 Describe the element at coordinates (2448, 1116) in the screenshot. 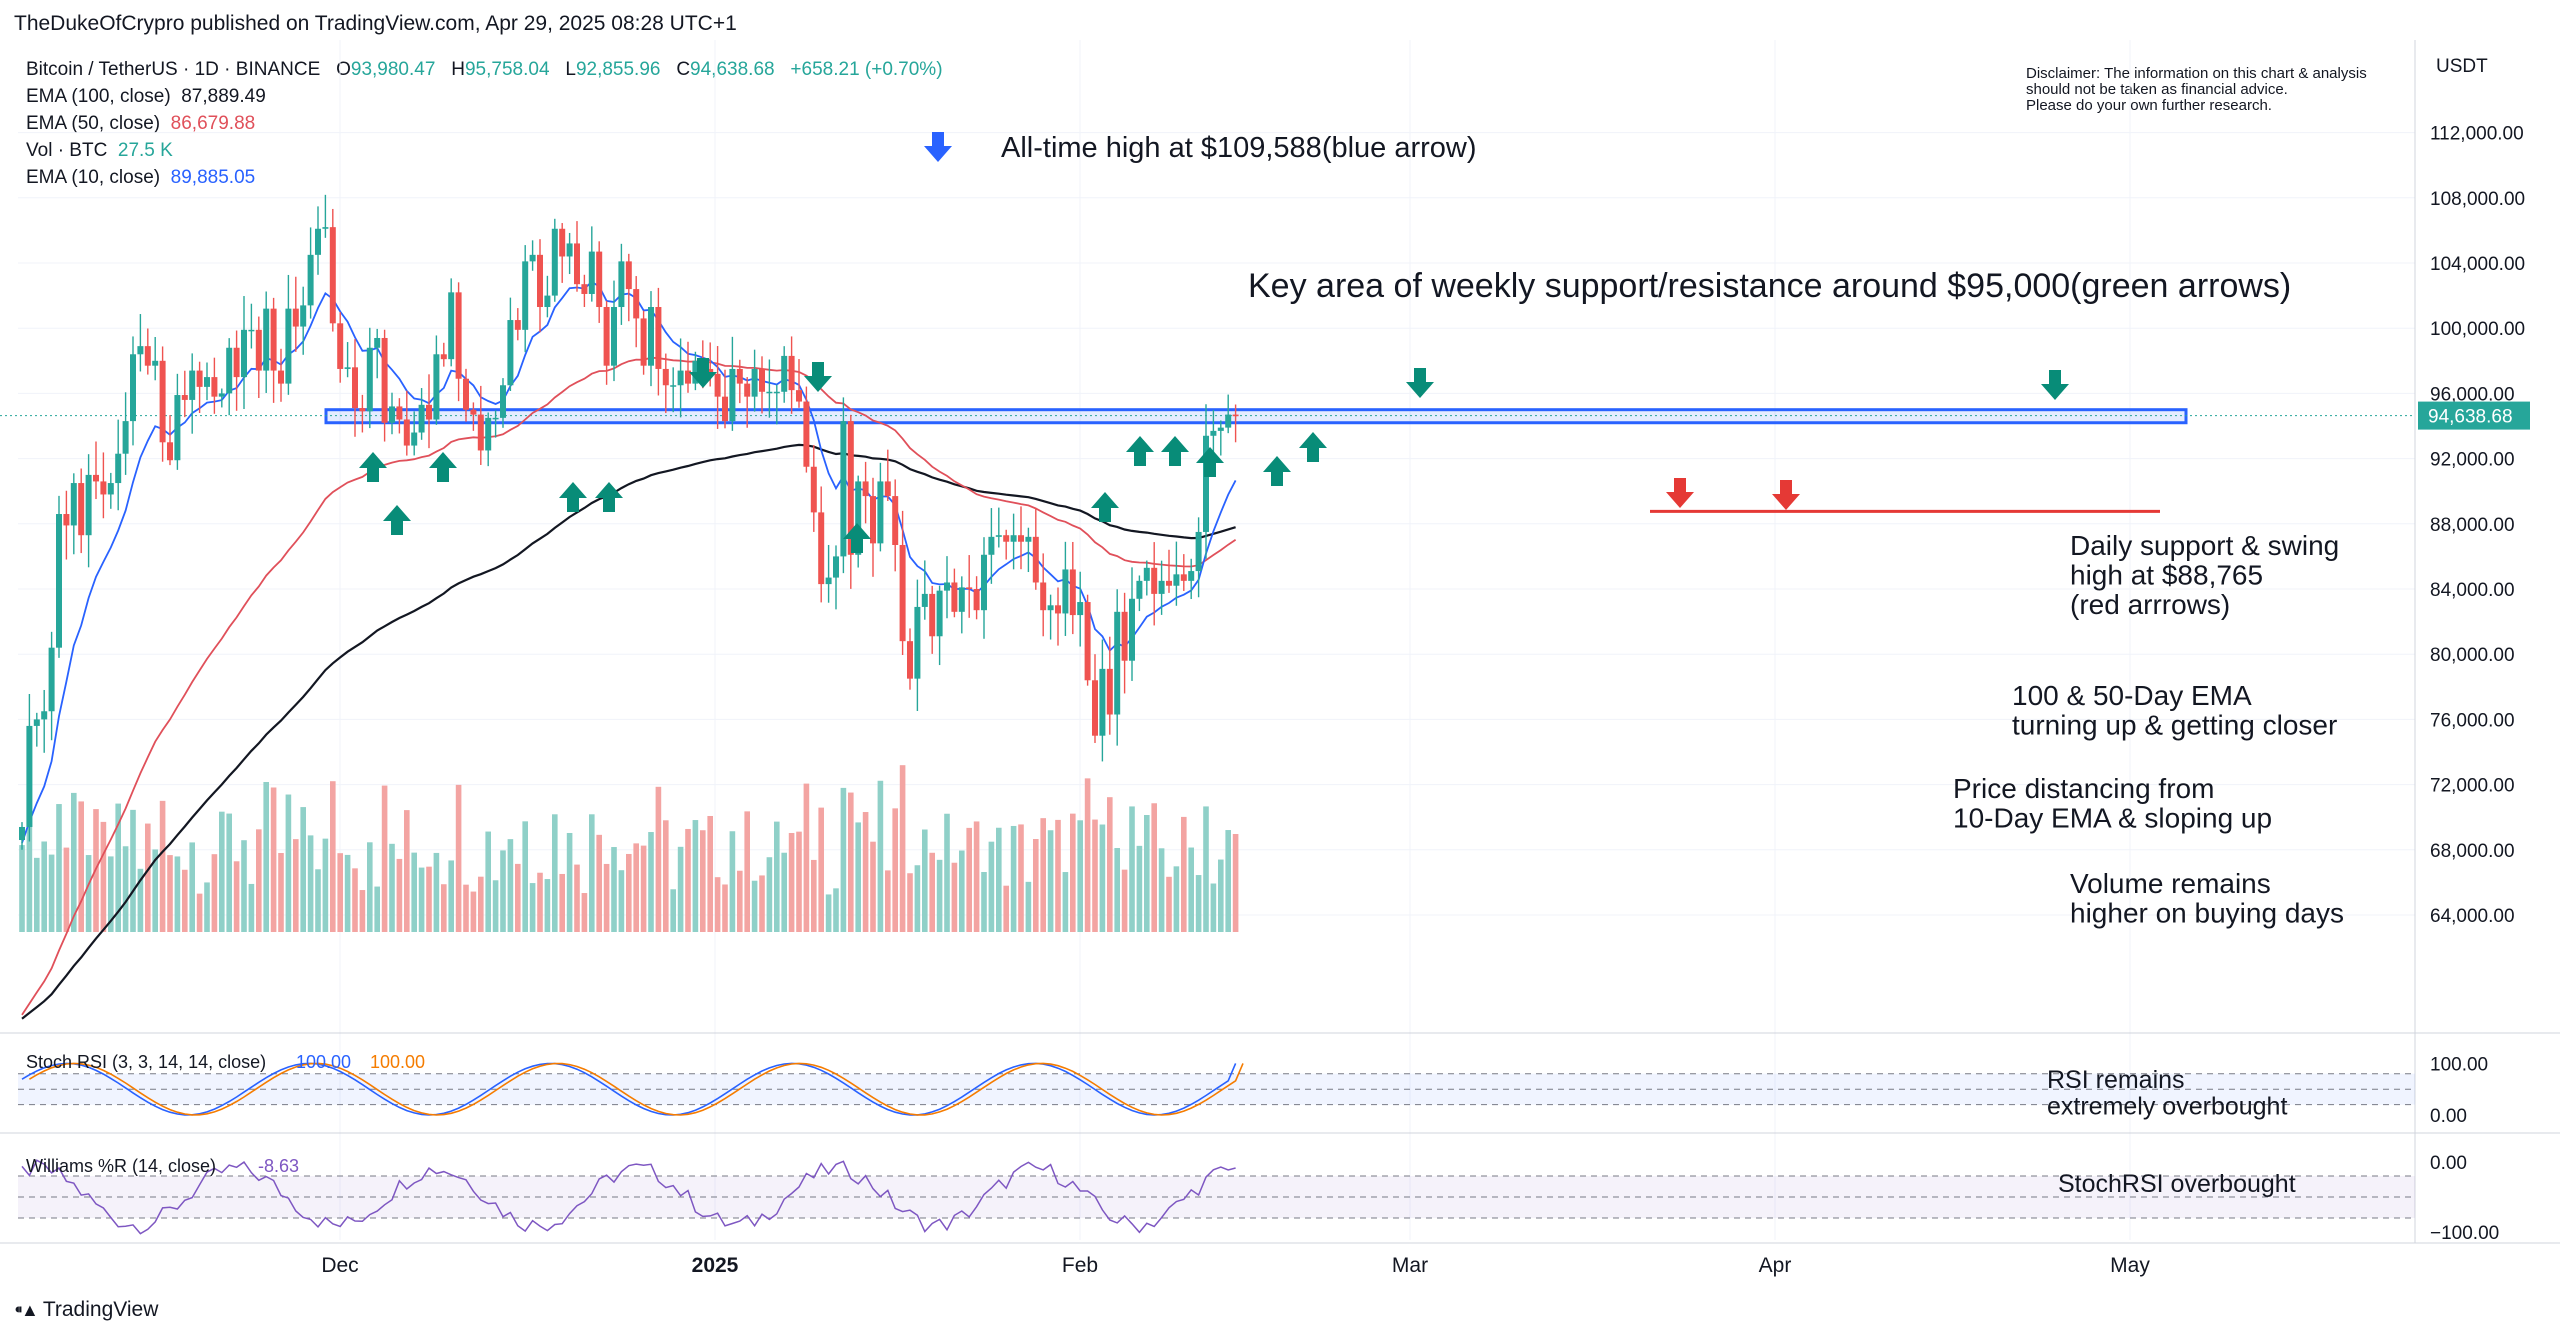

I see `stoch-tick-label: 0.00` at that location.